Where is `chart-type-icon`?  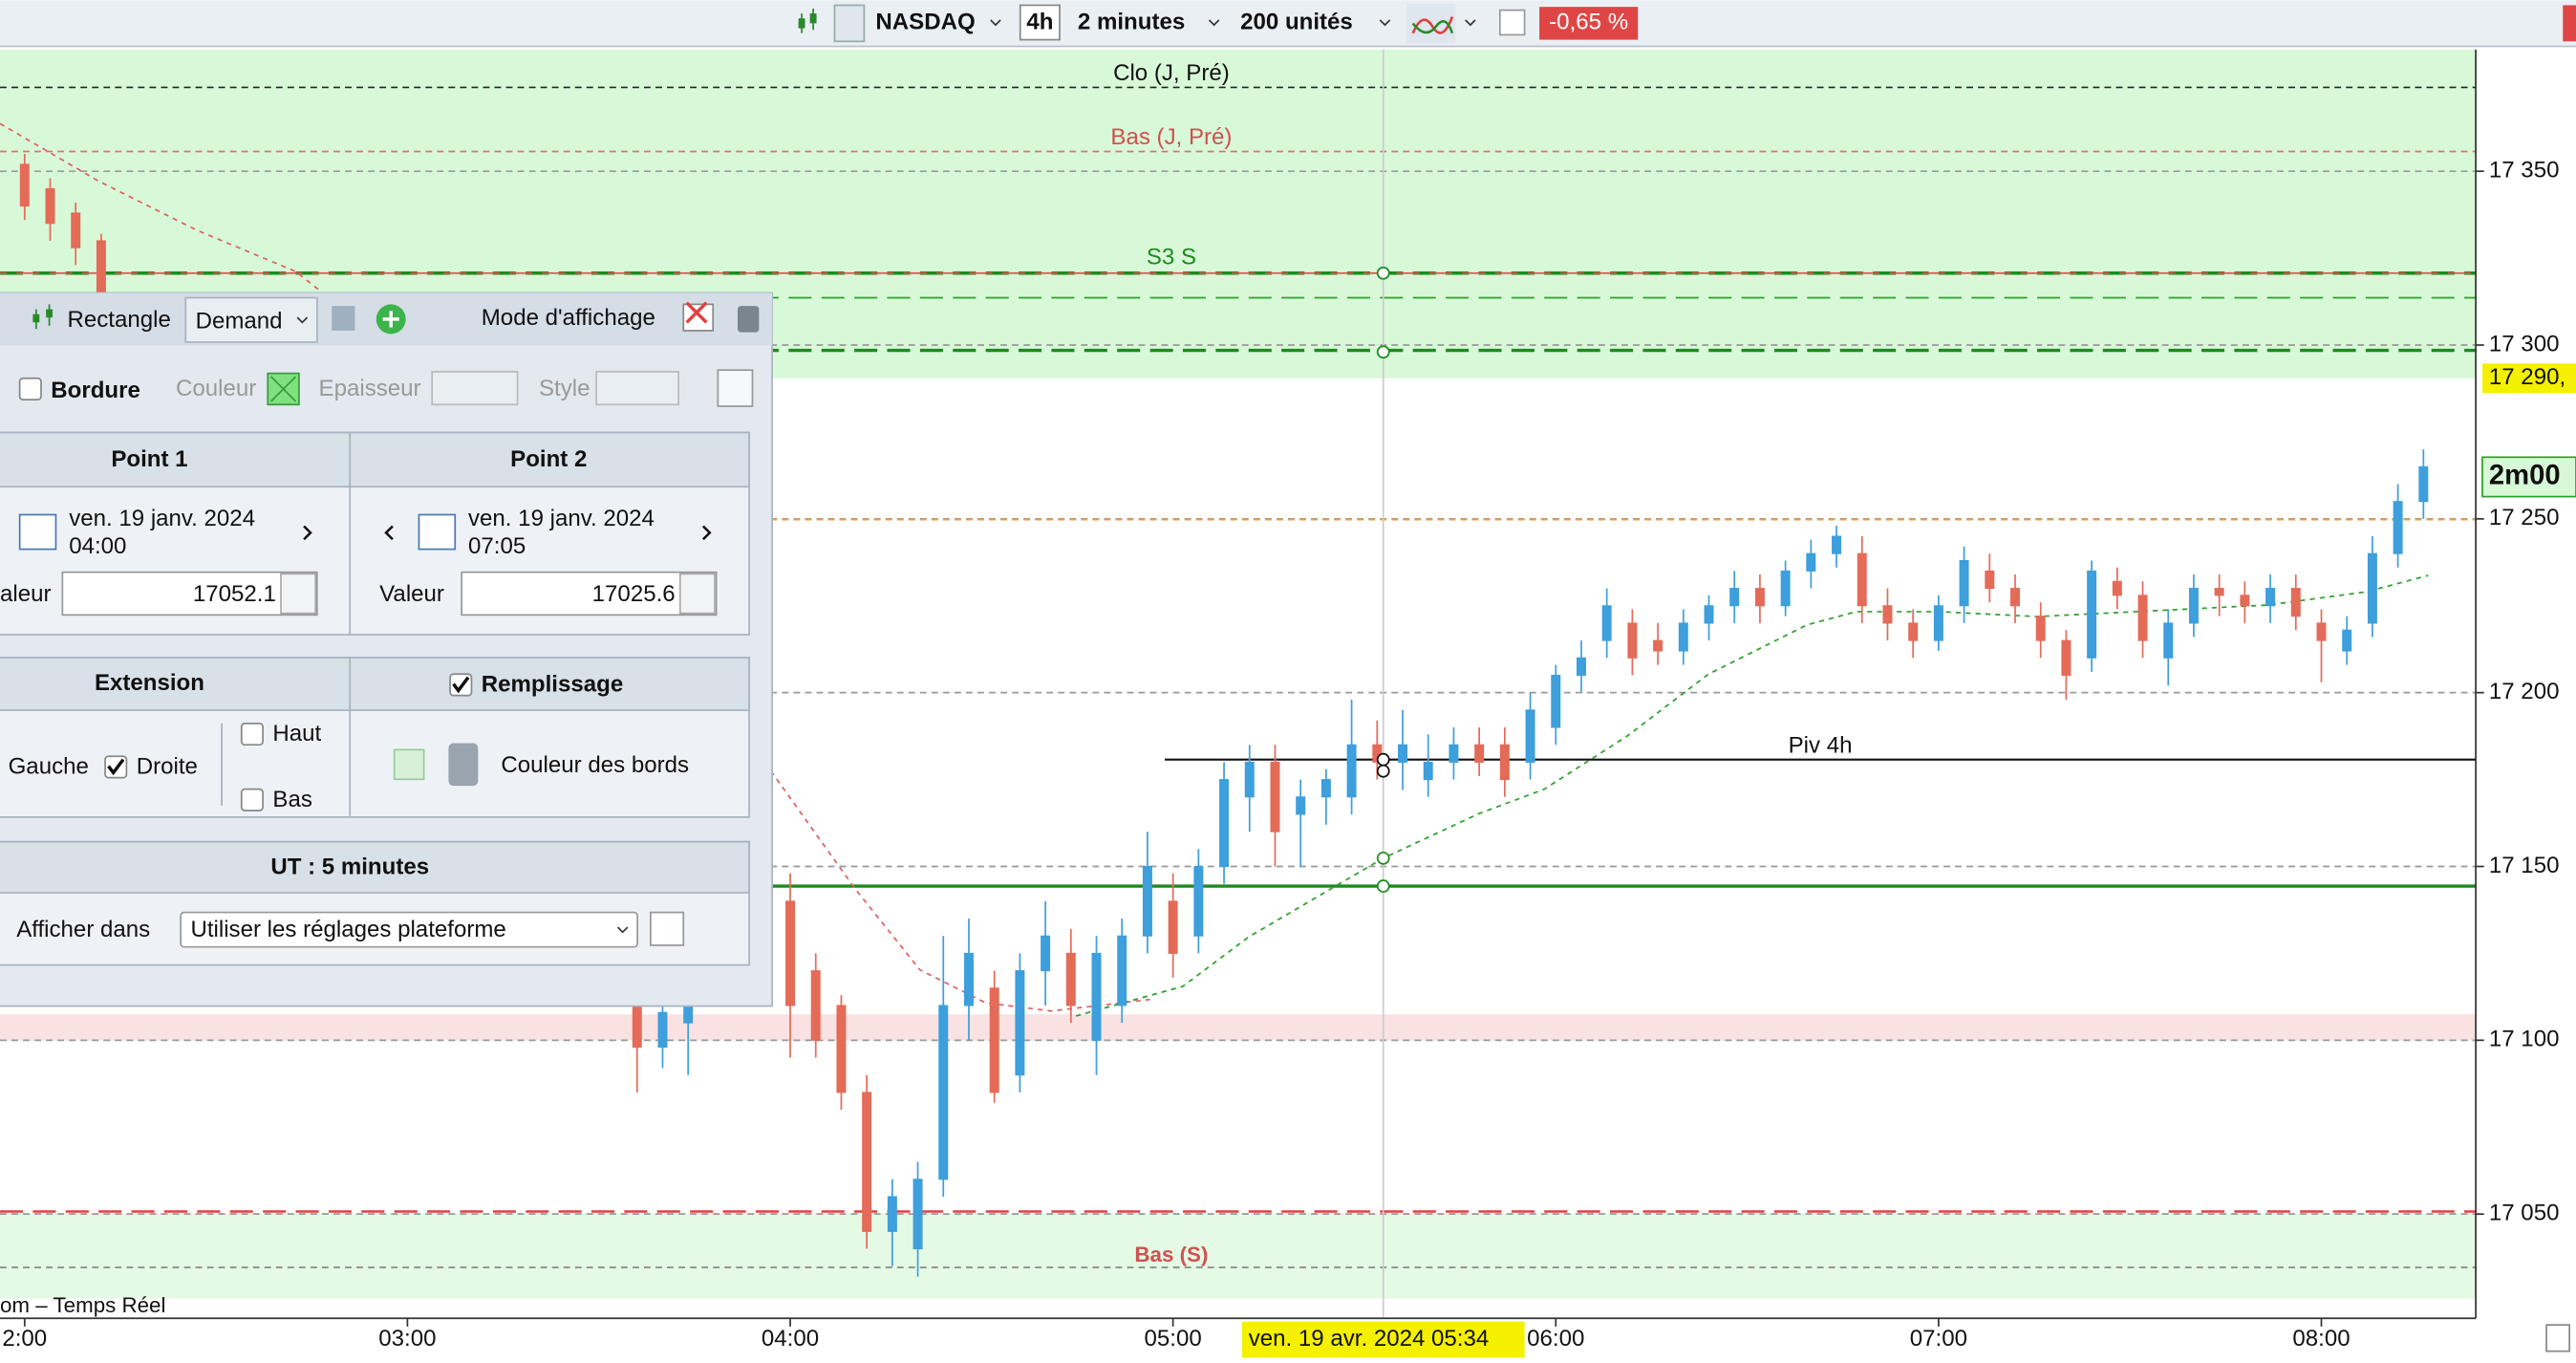
chart-type-icon is located at coordinates (807, 21).